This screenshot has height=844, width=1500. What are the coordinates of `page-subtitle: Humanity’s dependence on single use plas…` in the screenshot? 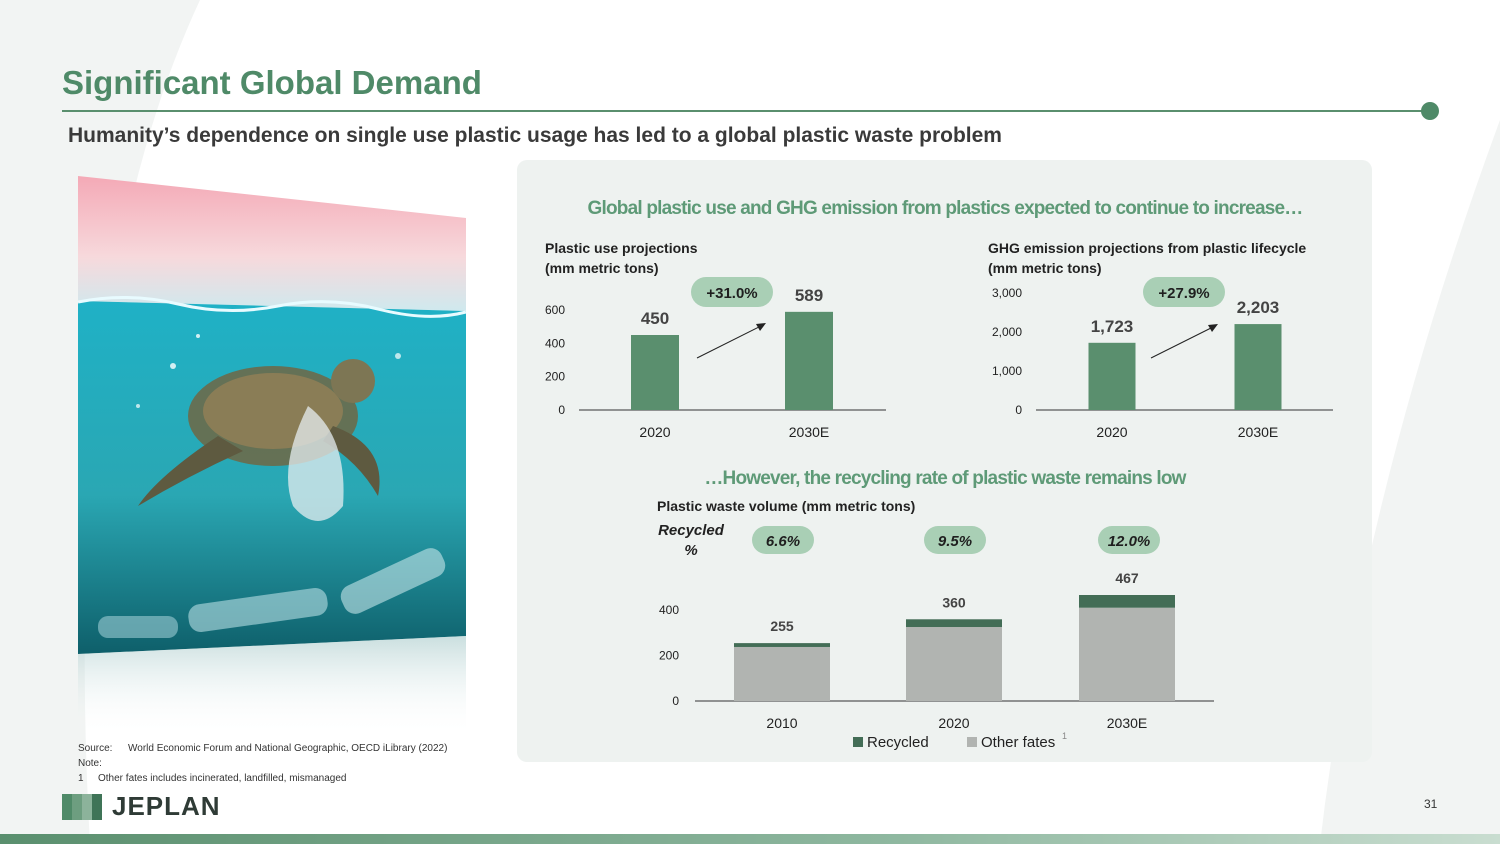 It's located at (535, 135).